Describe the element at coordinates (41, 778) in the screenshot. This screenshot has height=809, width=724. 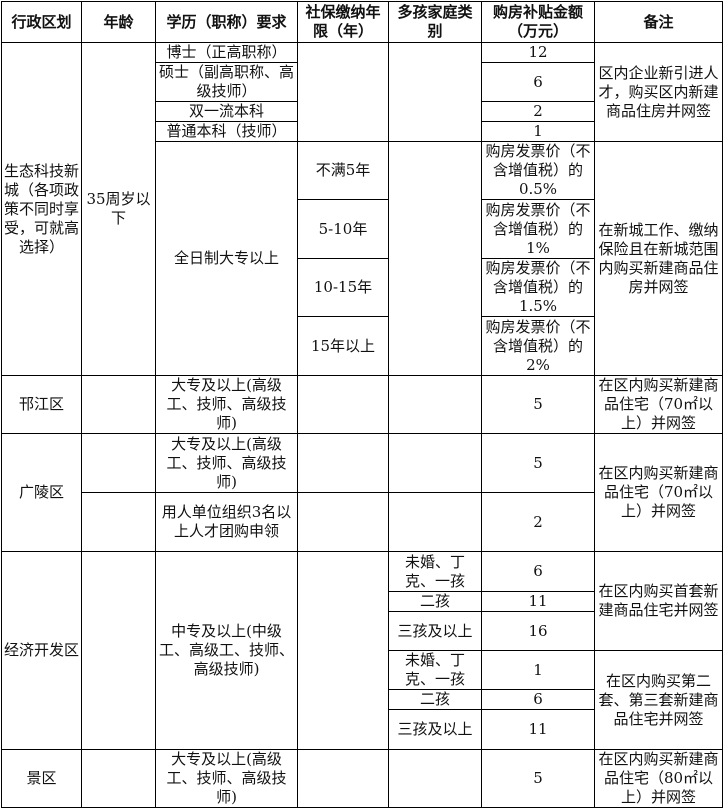
I see `region-cell: 景区` at that location.